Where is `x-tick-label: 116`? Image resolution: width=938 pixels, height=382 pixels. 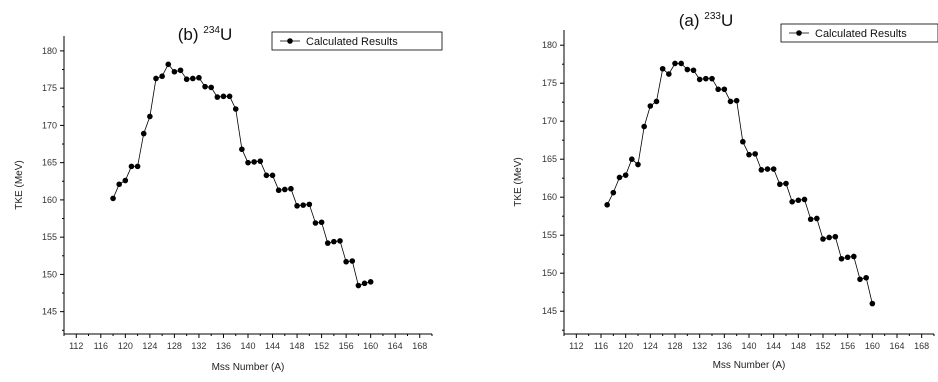
x-tick-label: 116 is located at coordinates (601, 346).